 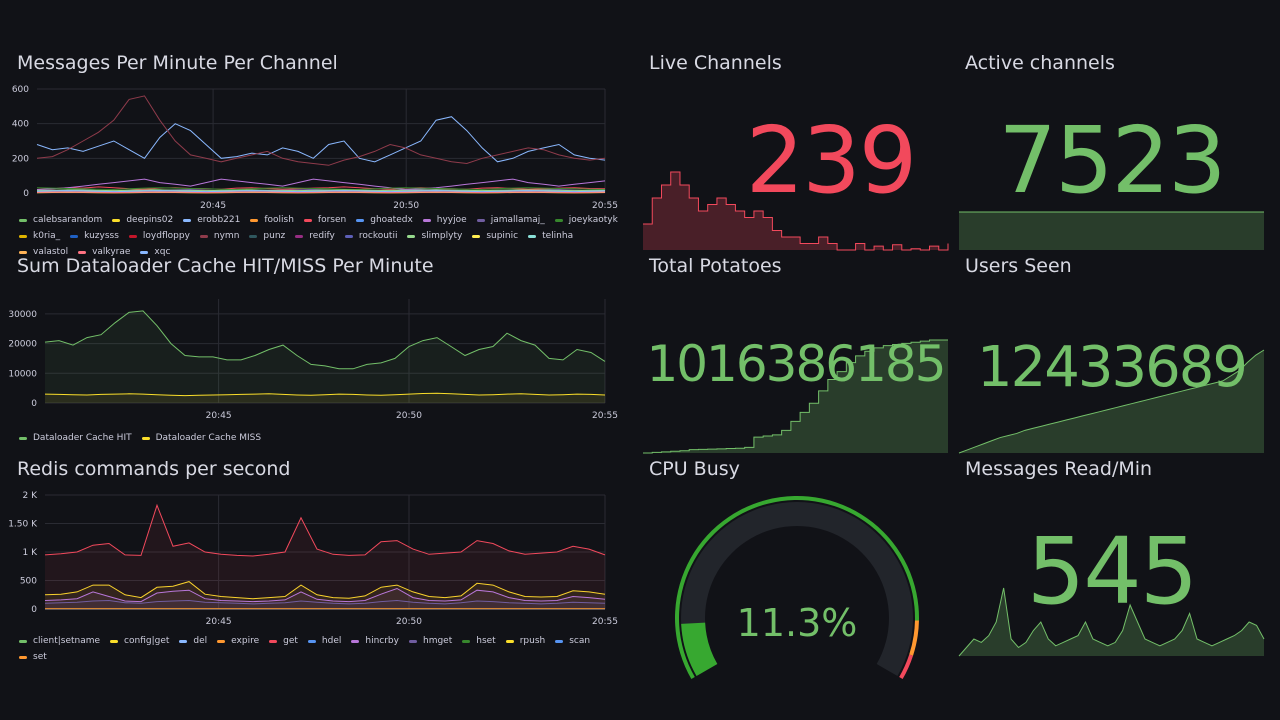 I want to click on dataloader-chart: 0 10000 20000 30000 20:45 20:50 20:55, so click(x=313, y=360).